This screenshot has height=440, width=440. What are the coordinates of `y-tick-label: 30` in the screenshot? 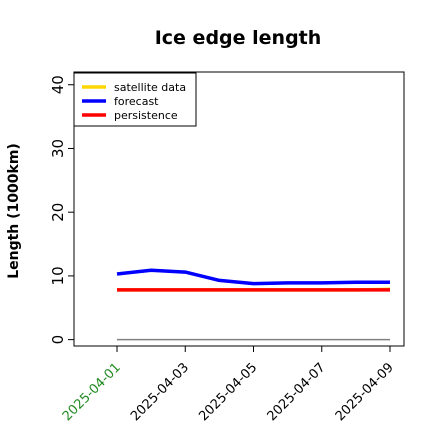 It's located at (58, 148).